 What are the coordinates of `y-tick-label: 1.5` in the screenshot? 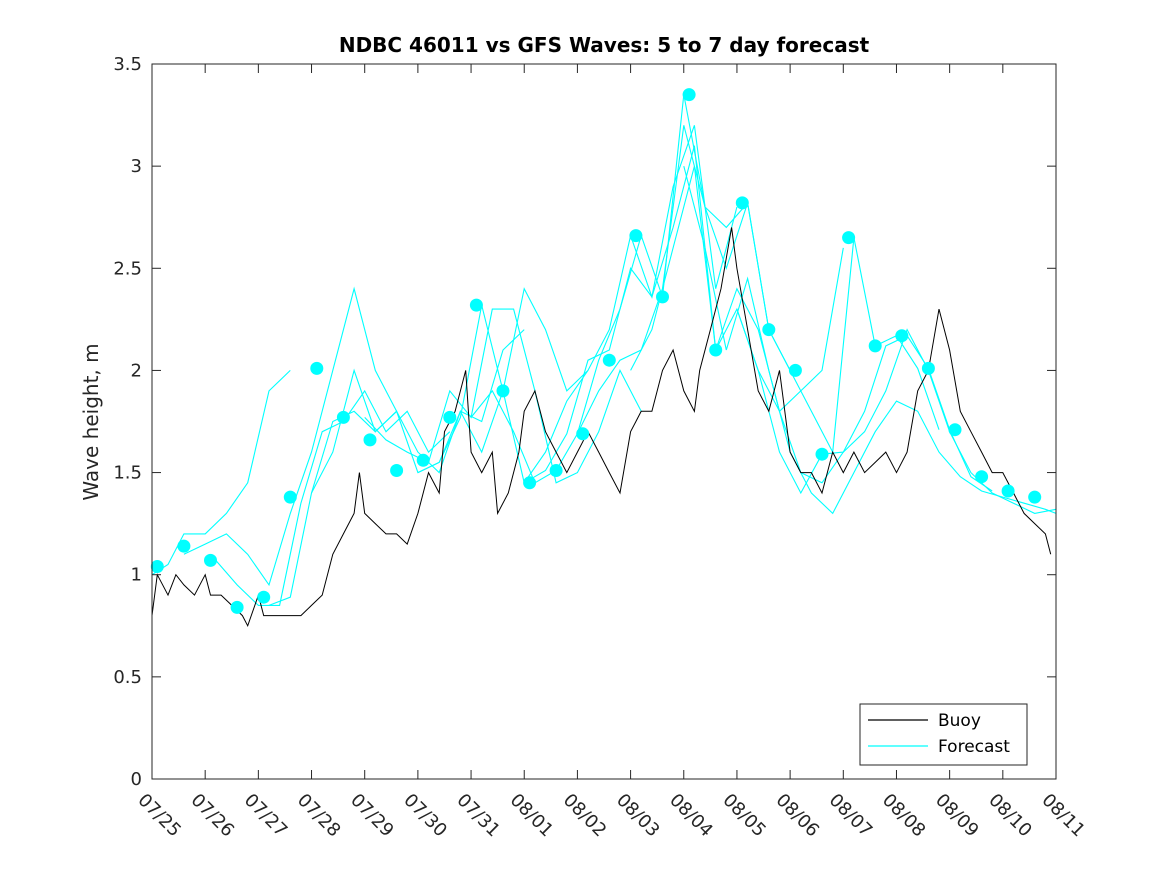 It's located at (127, 473).